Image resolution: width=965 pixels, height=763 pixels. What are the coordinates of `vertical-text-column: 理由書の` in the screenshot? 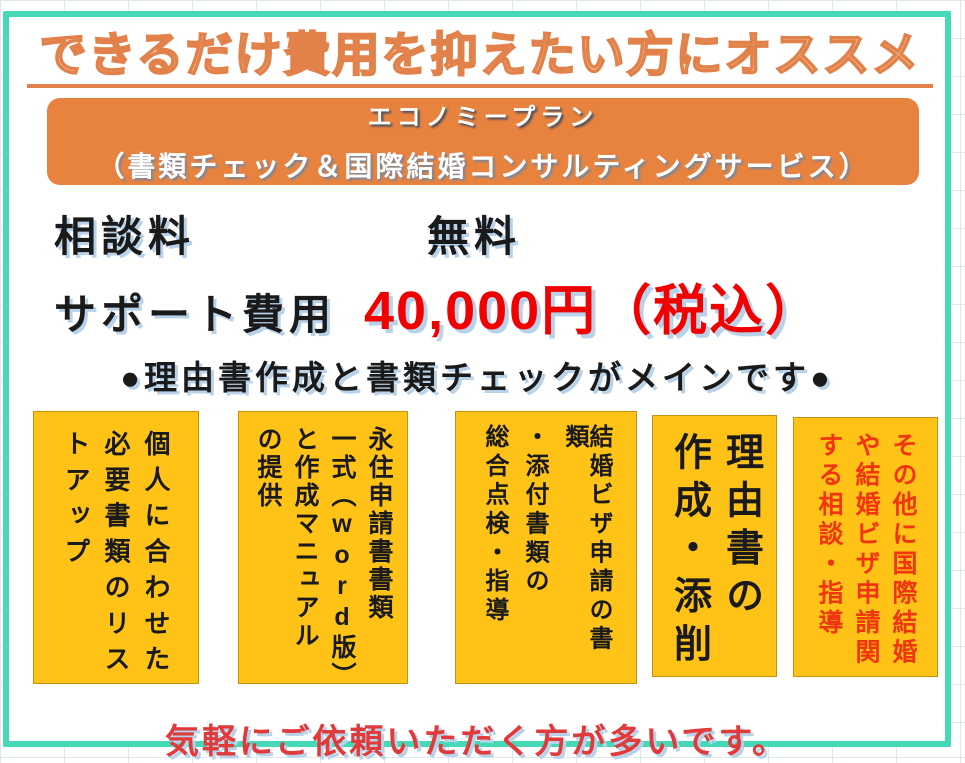 It's located at (740, 527).